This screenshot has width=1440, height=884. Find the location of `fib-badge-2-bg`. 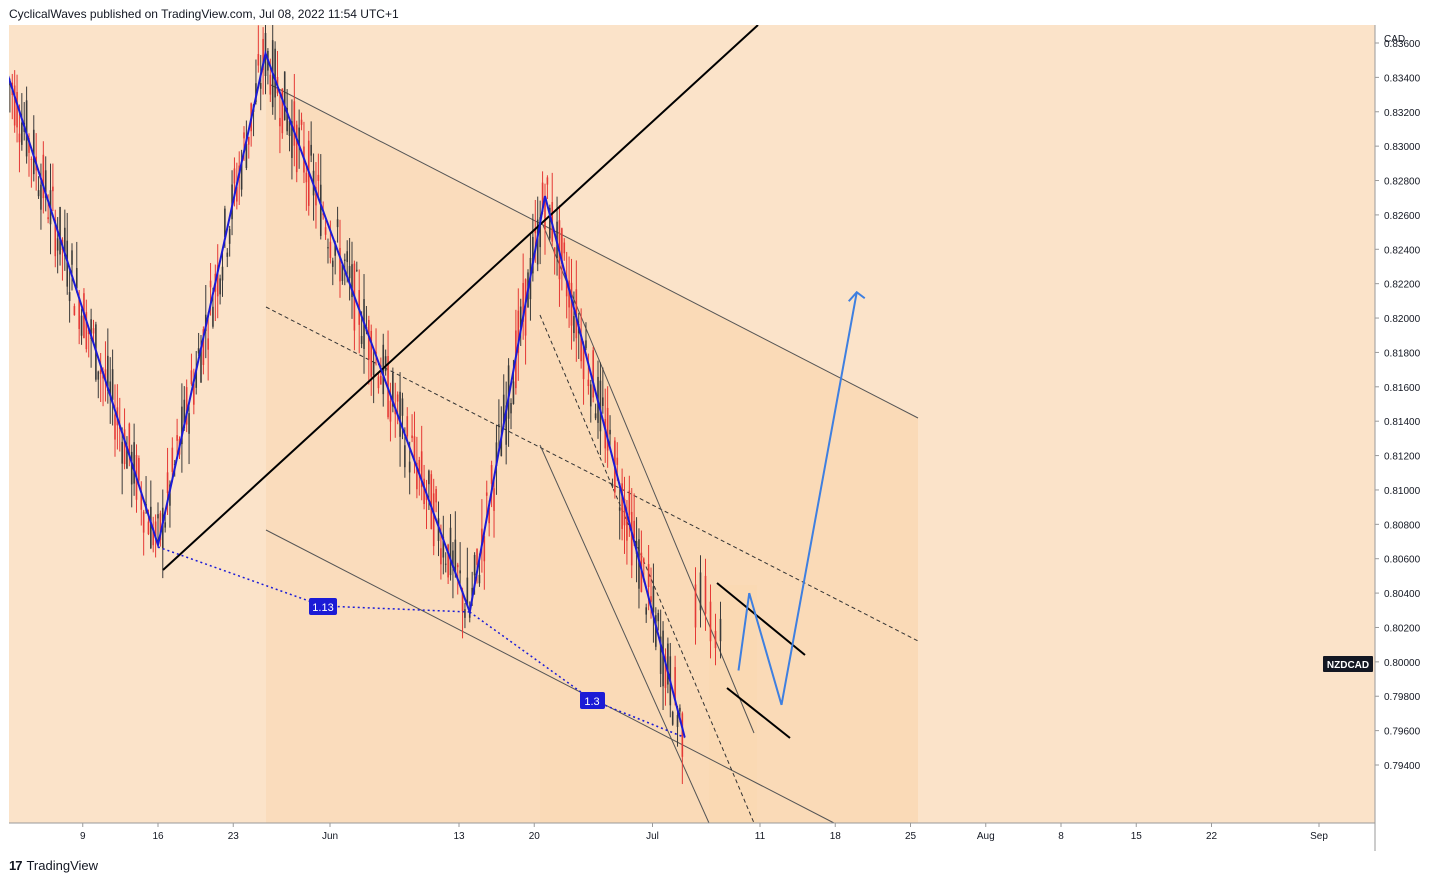

fib-badge-2-bg is located at coordinates (592, 700).